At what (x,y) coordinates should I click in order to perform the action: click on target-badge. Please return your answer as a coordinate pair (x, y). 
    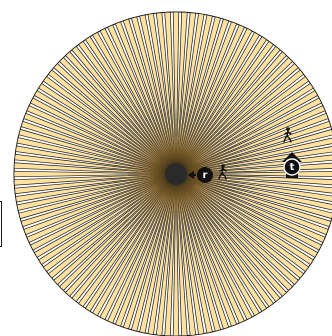
    Looking at the image, I should click on (292, 167).